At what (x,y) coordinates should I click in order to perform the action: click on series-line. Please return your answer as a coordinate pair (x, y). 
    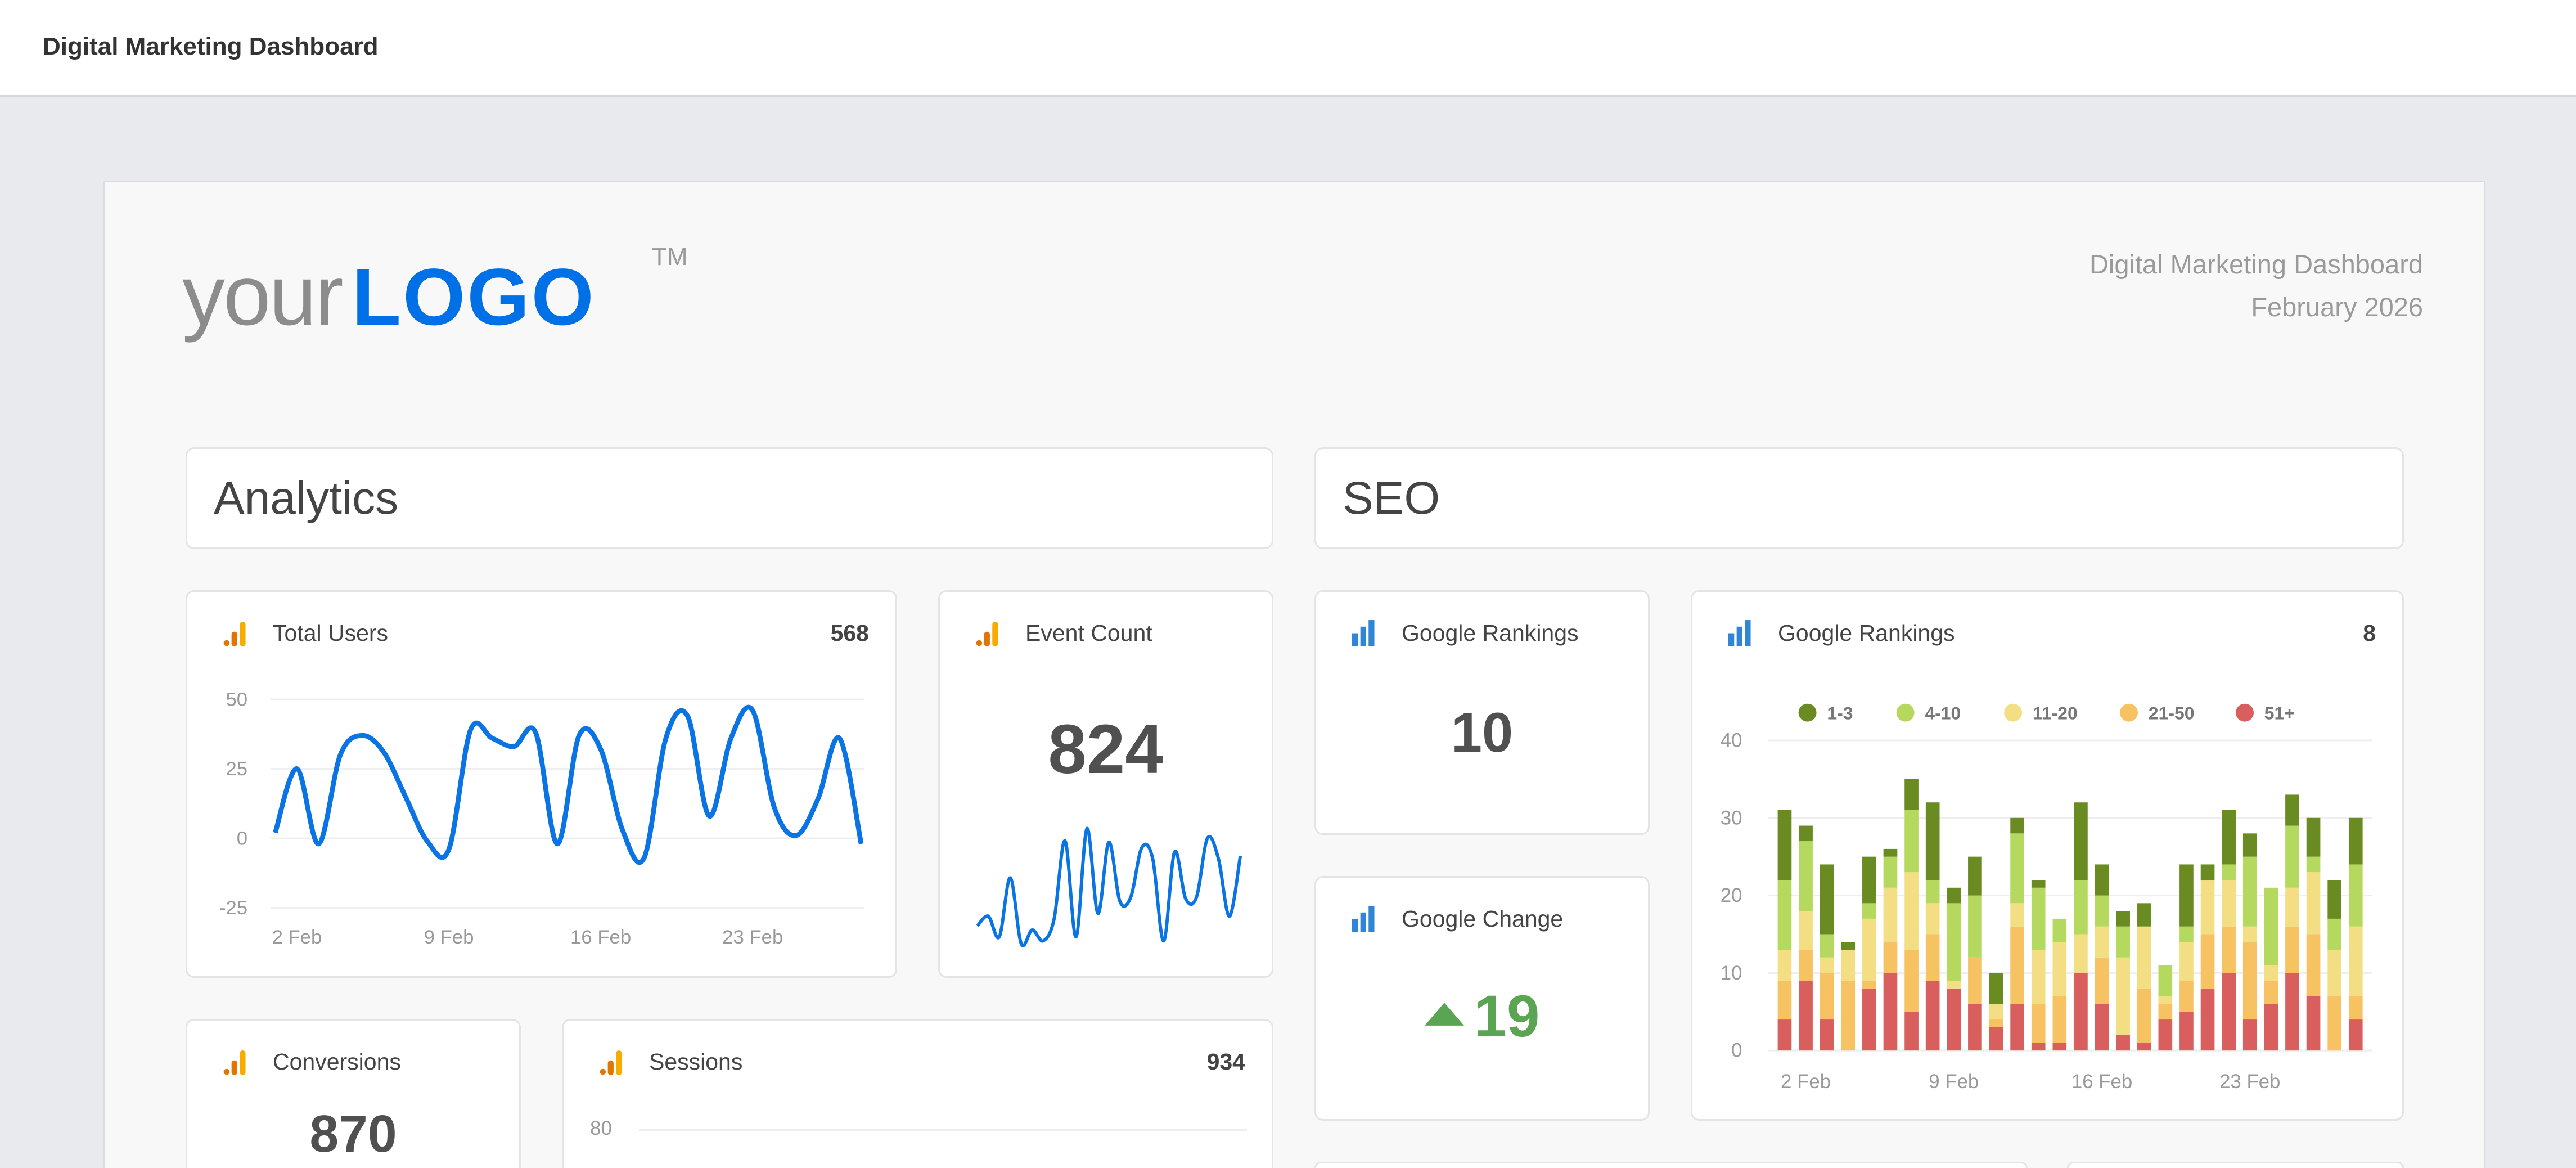
    Looking at the image, I should click on (568, 785).